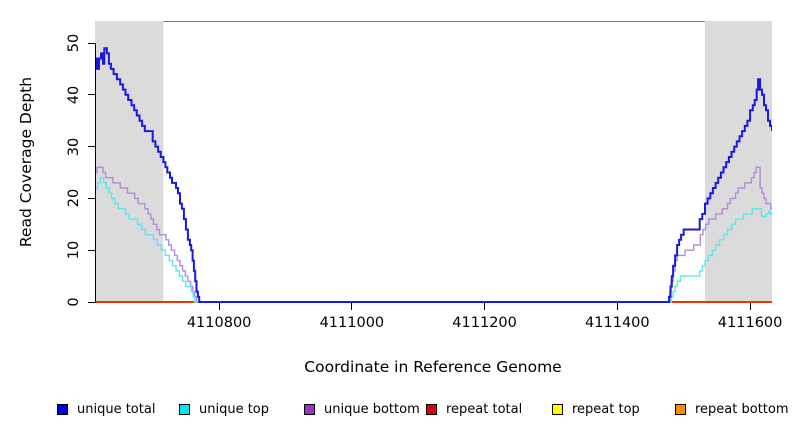 The image size is (792, 432). What do you see at coordinates (372, 409) in the screenshot?
I see `legend-label: unique bottom` at bounding box center [372, 409].